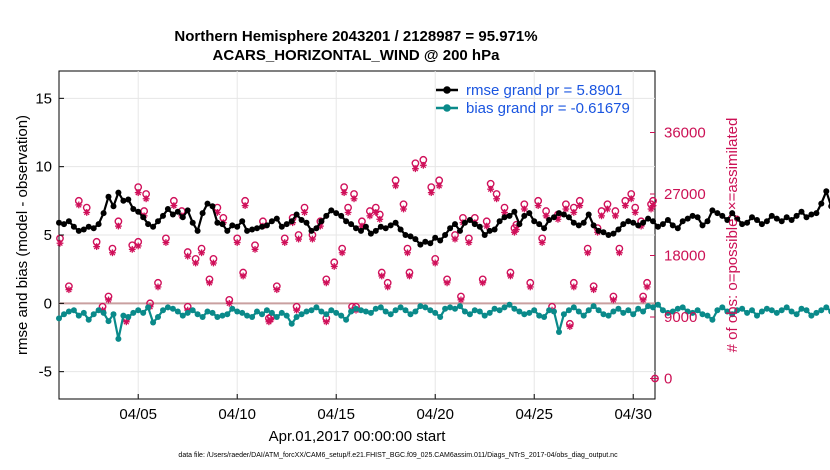 The height and width of the screenshot is (470, 830). Describe the element at coordinates (544, 90) in the screenshot. I see `legend-rmse-label: rmse grand pr = 5.8901` at that location.